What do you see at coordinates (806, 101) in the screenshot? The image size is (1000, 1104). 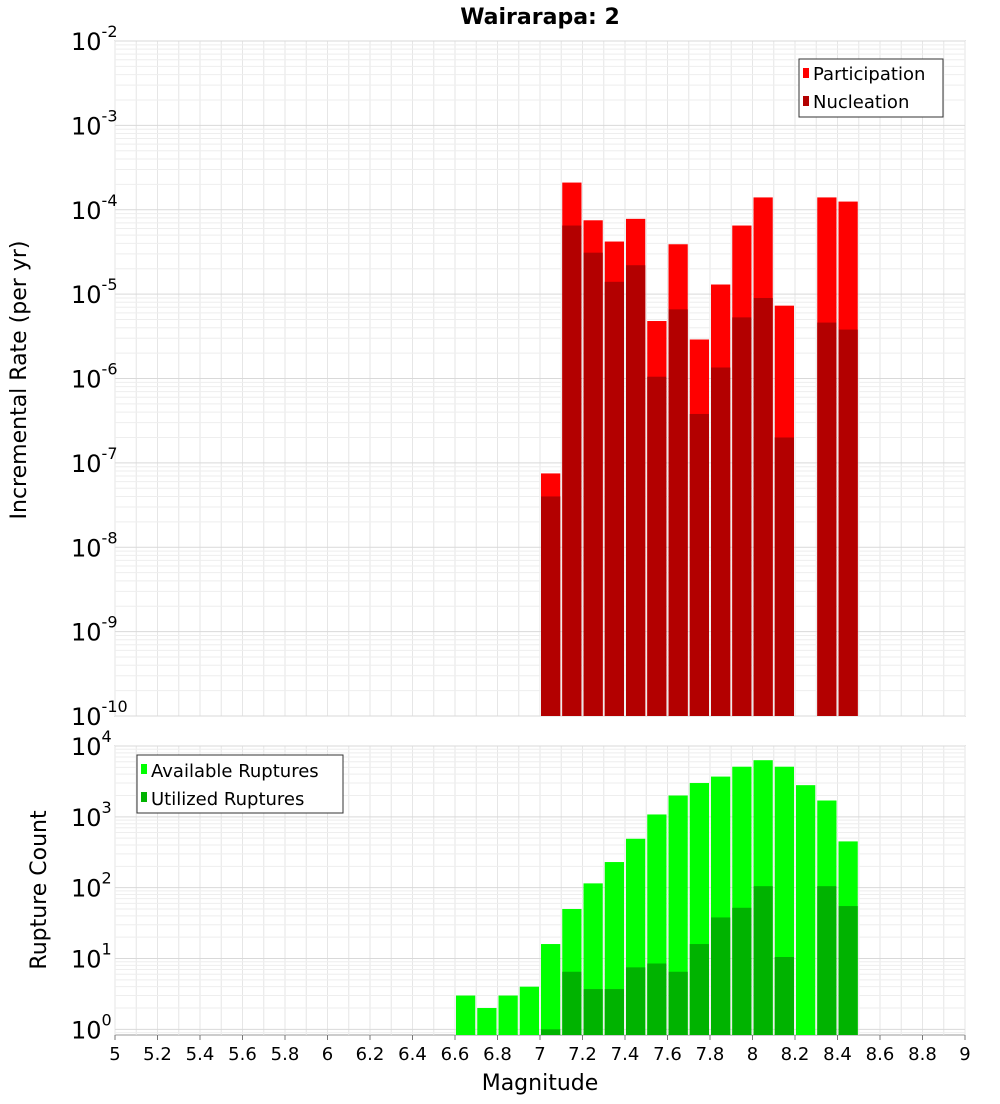 I see `nucleation-legend-swatch` at bounding box center [806, 101].